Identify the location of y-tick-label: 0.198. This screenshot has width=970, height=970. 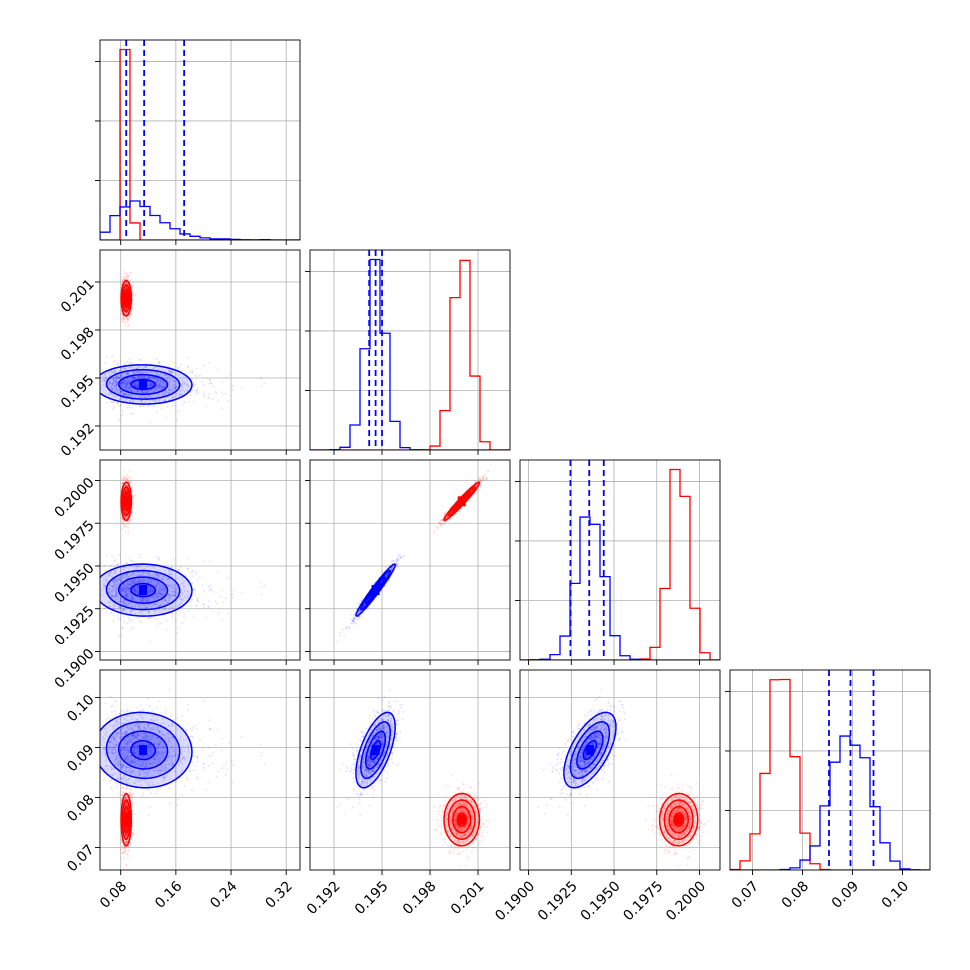
(78, 344).